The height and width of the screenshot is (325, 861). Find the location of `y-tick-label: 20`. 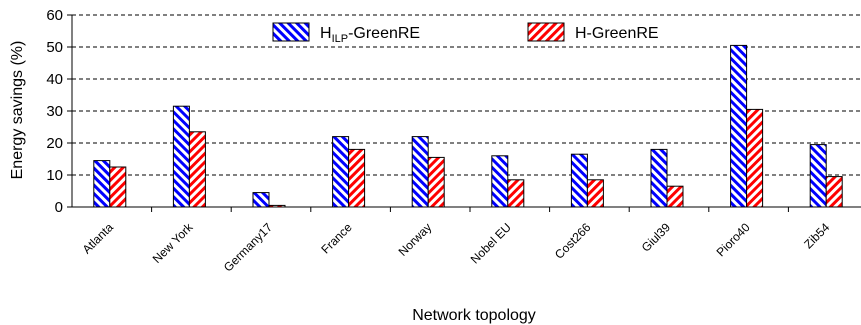

y-tick-label: 20 is located at coordinates (54, 143).